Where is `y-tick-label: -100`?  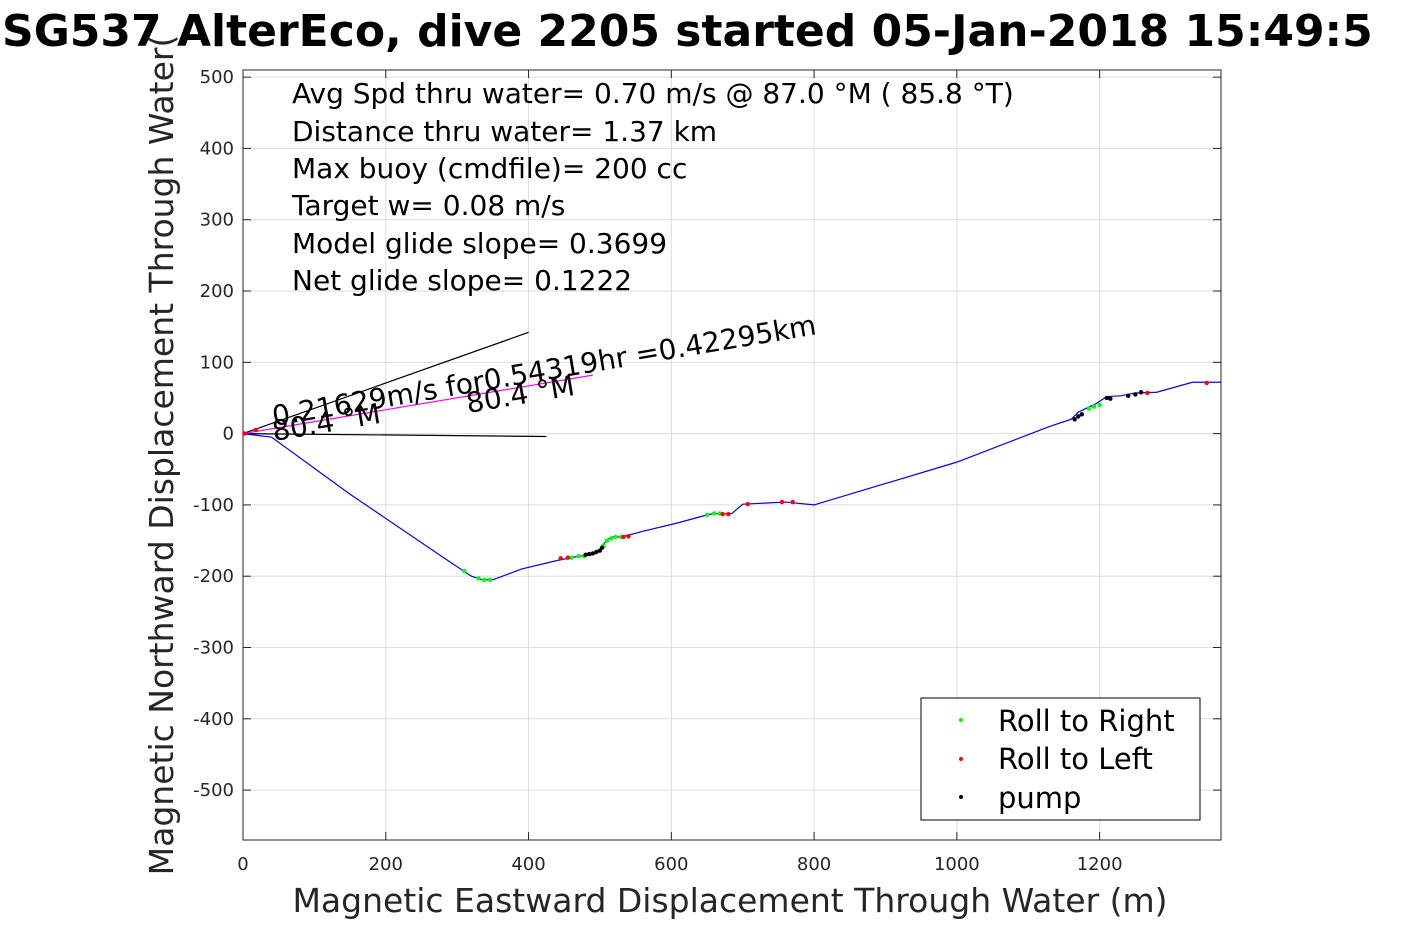 y-tick-label: -100 is located at coordinates (213, 505).